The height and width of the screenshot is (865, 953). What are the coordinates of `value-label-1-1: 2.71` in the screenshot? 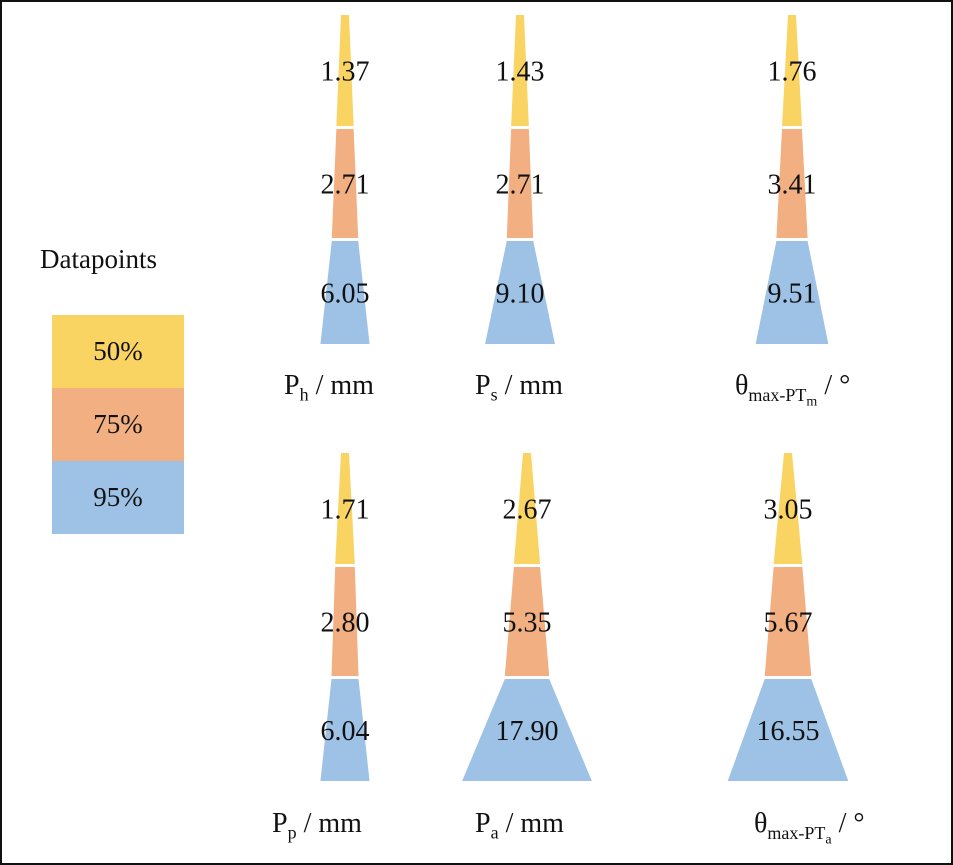 It's located at (520, 185).